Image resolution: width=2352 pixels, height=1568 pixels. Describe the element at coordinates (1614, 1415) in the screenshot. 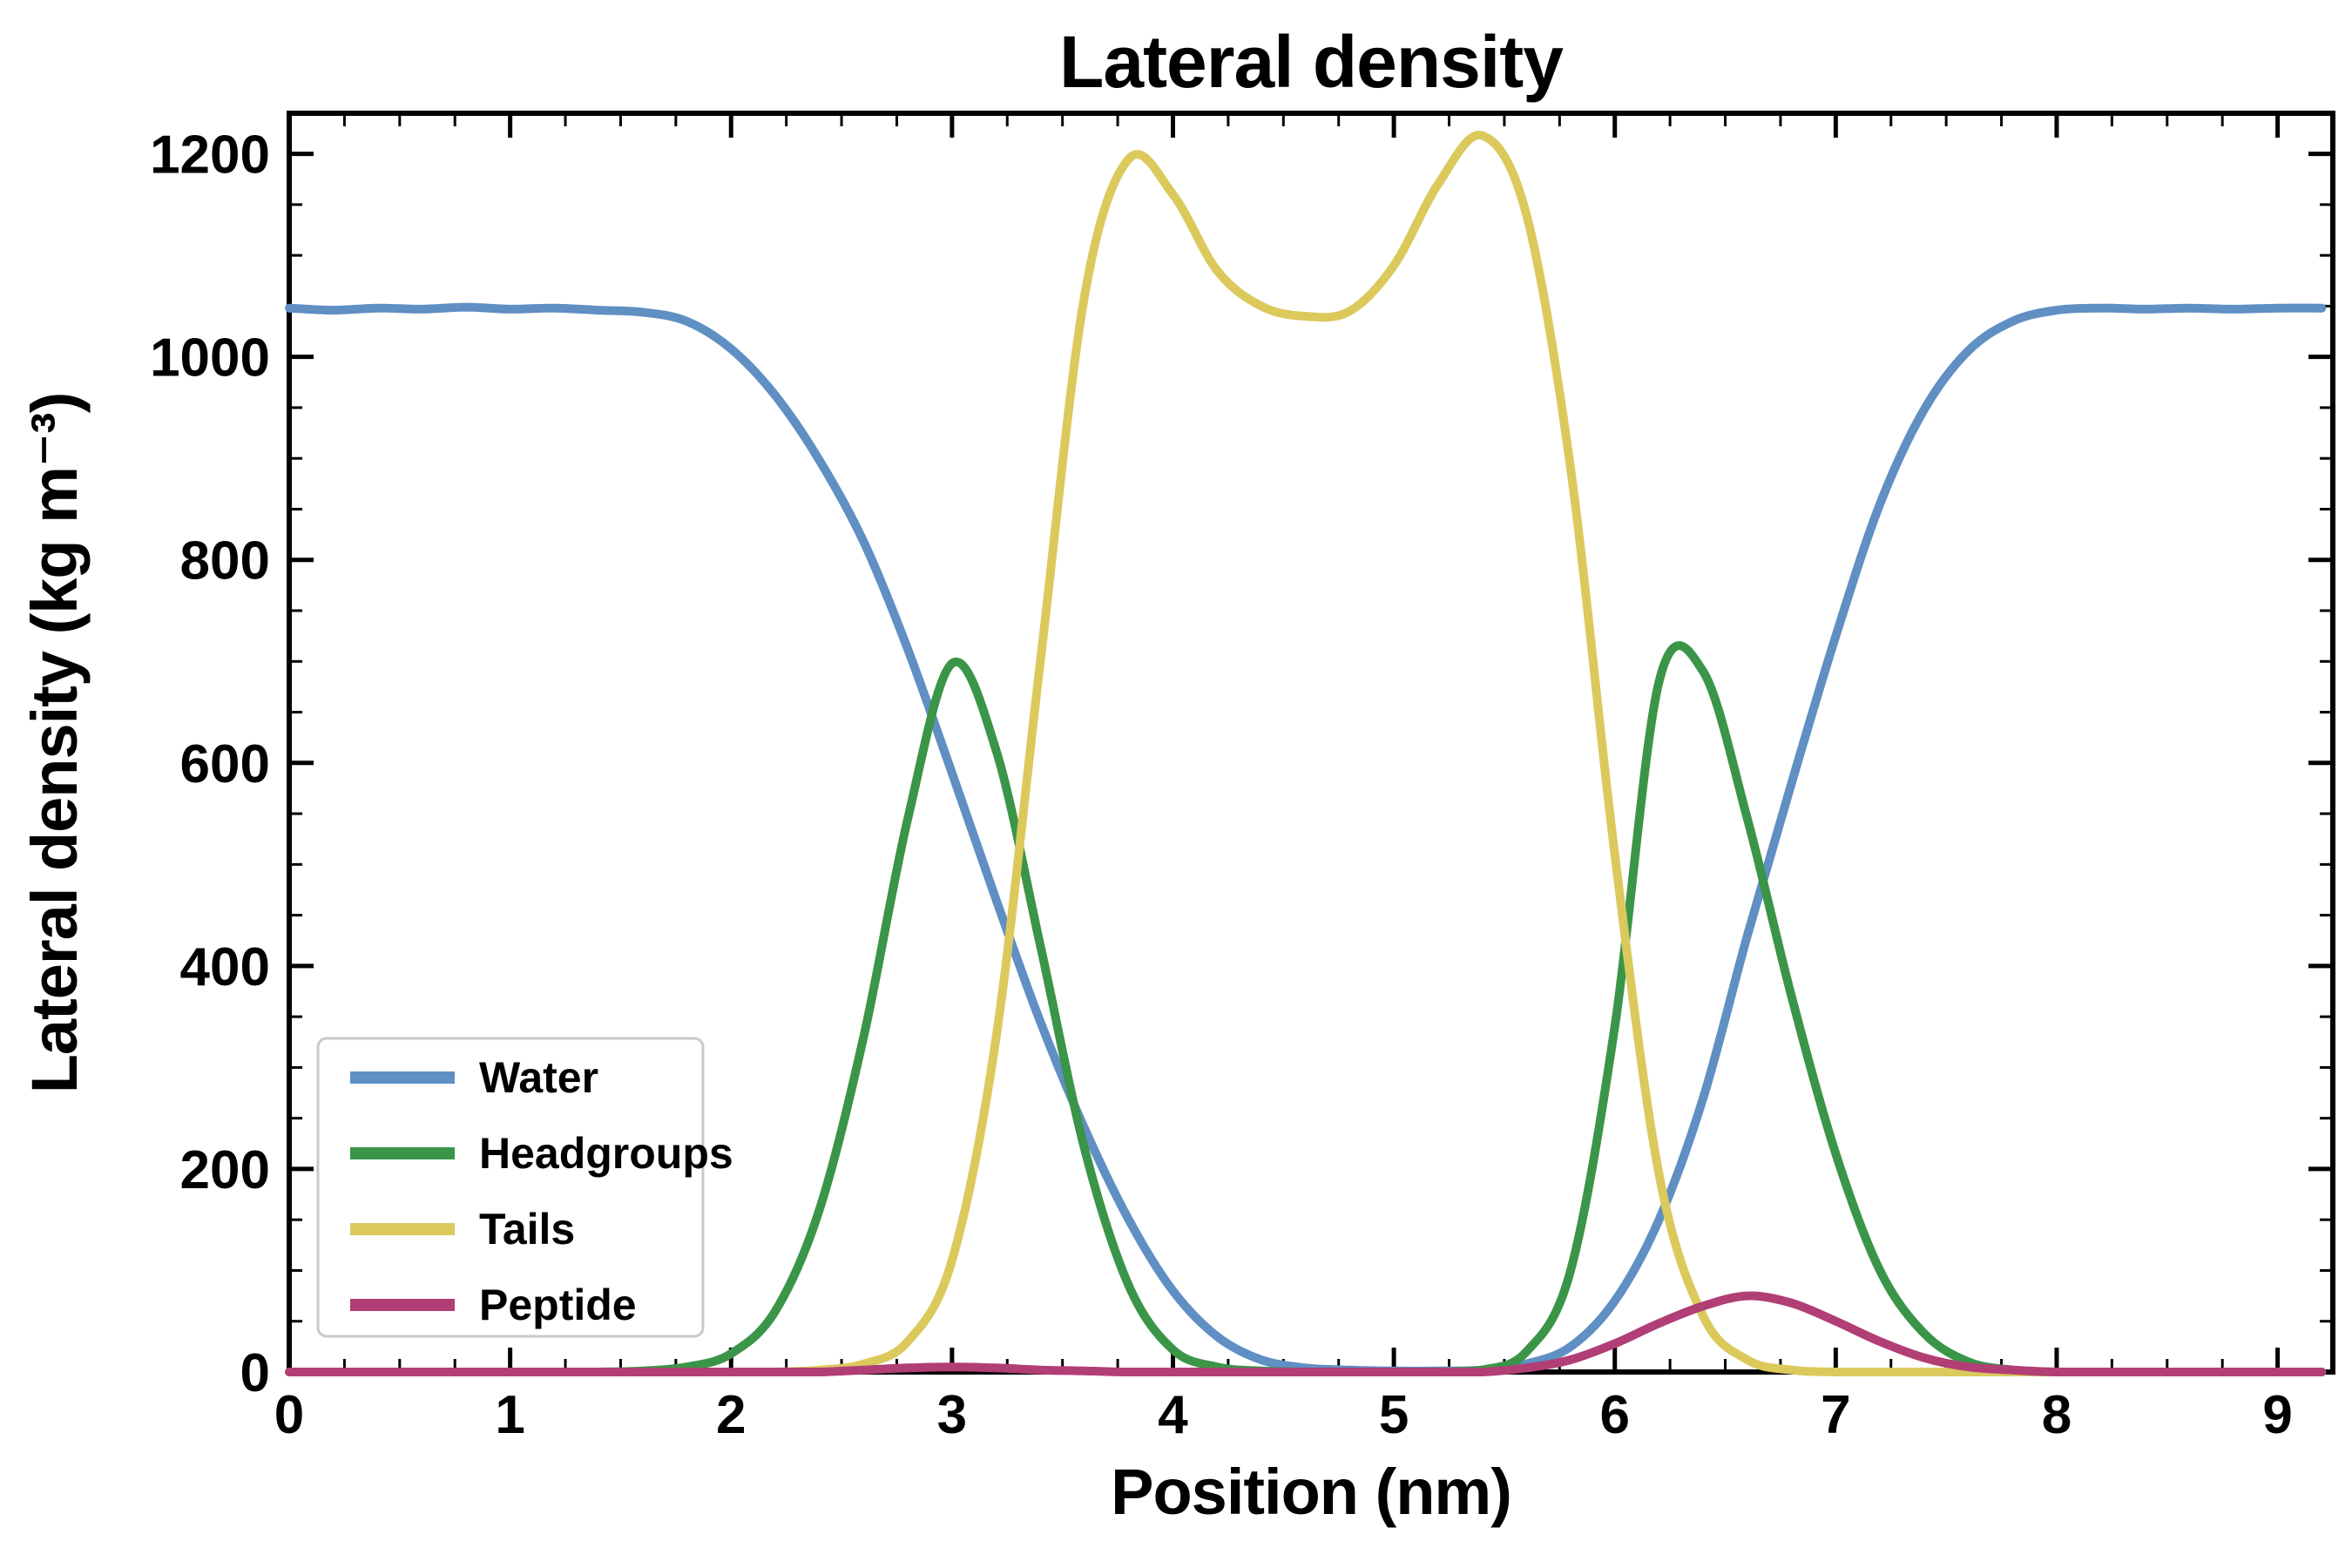

I see `x-tick-label: 6` at that location.